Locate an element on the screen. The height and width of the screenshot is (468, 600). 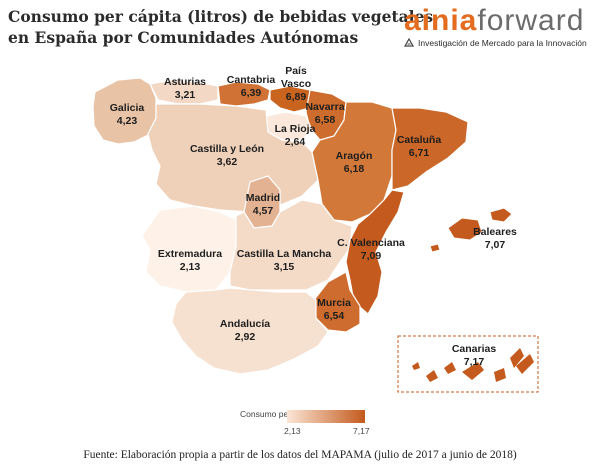
label-murcia-name: Murcia is located at coordinates (334, 303).